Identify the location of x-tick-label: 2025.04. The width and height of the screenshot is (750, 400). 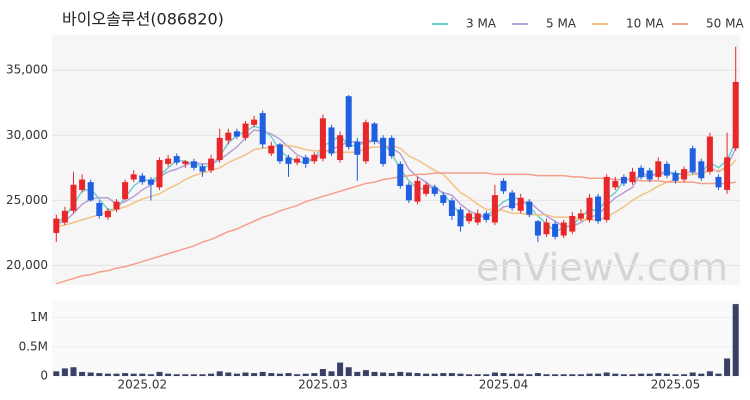
(504, 385).